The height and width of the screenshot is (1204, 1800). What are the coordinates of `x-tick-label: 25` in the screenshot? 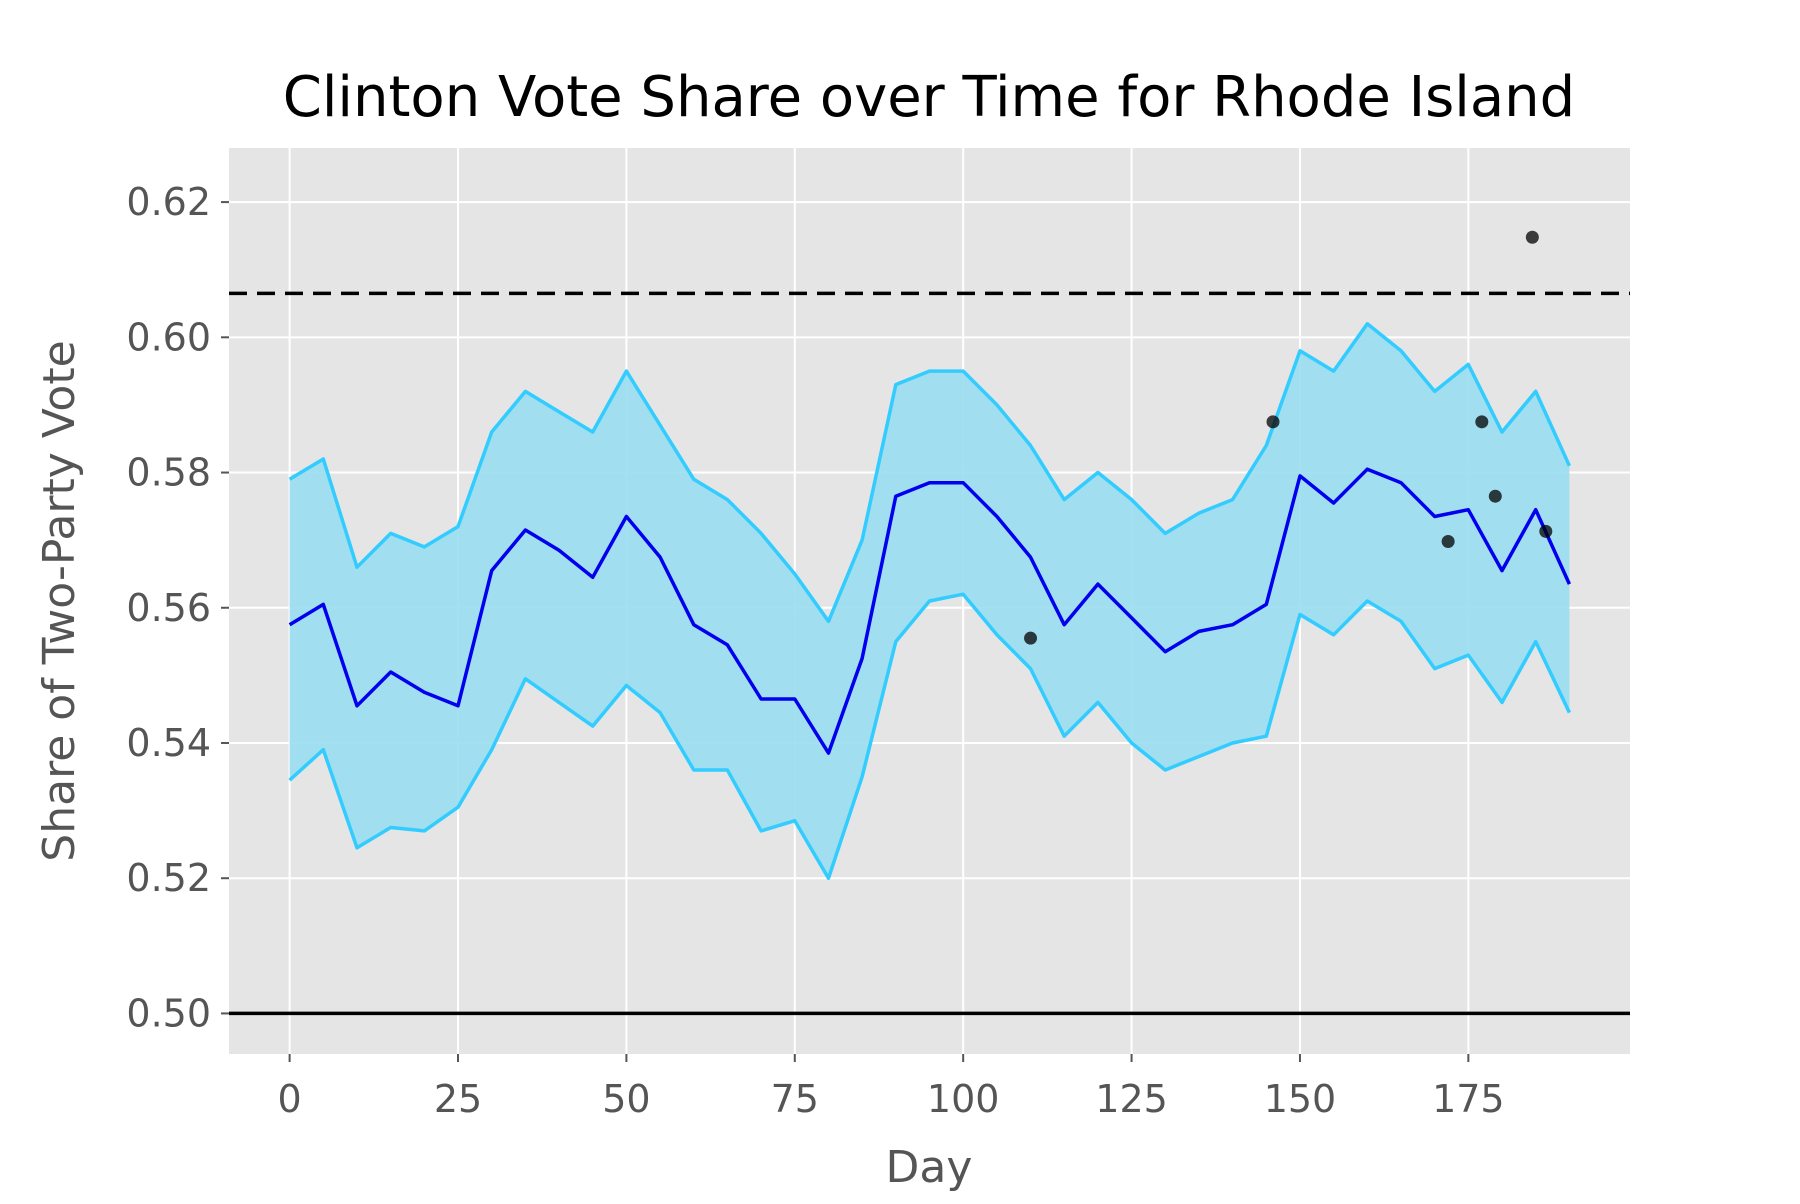 It's located at (458, 1099).